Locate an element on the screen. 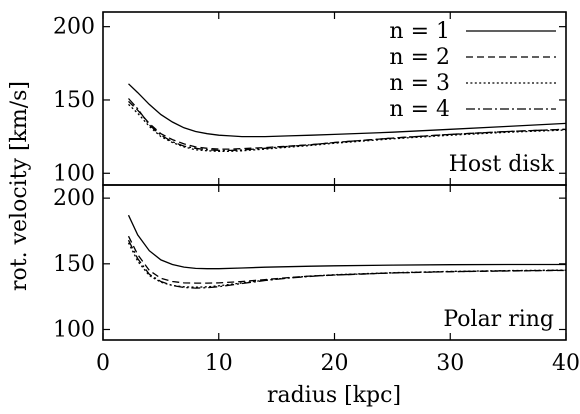 This screenshot has height=414, width=580. series-line-host-n4 is located at coordinates (347, 125).